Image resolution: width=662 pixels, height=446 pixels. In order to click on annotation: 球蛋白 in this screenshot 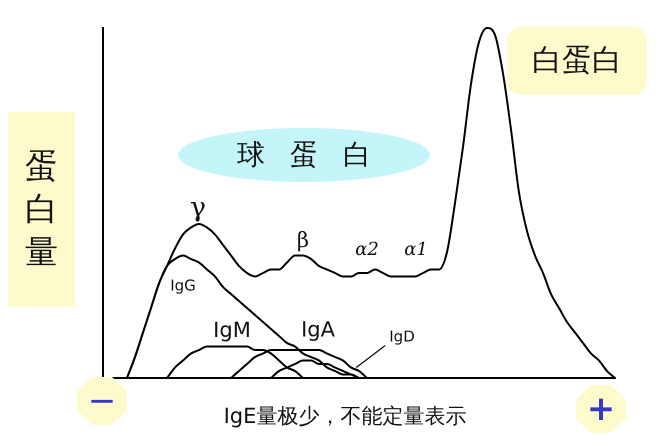, I will do `click(316, 154)`.